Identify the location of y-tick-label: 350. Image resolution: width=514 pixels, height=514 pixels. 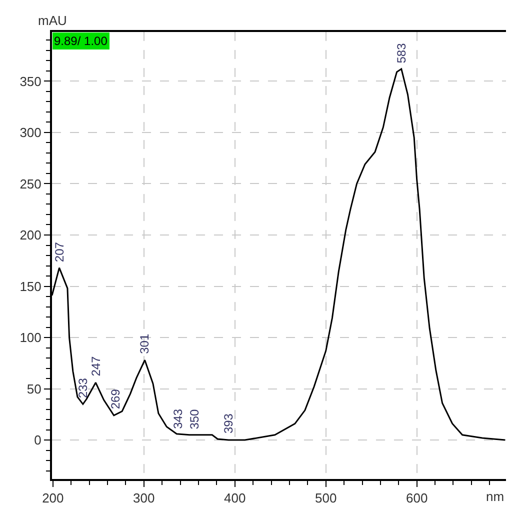
(31, 81).